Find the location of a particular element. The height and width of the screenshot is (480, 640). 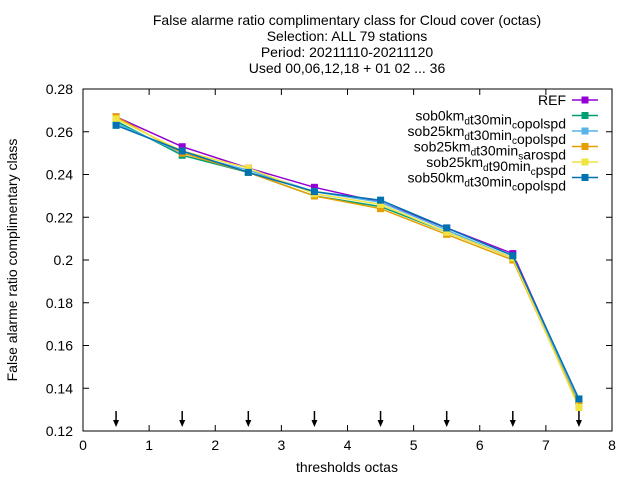

legend-label: REF is located at coordinates (552, 100).